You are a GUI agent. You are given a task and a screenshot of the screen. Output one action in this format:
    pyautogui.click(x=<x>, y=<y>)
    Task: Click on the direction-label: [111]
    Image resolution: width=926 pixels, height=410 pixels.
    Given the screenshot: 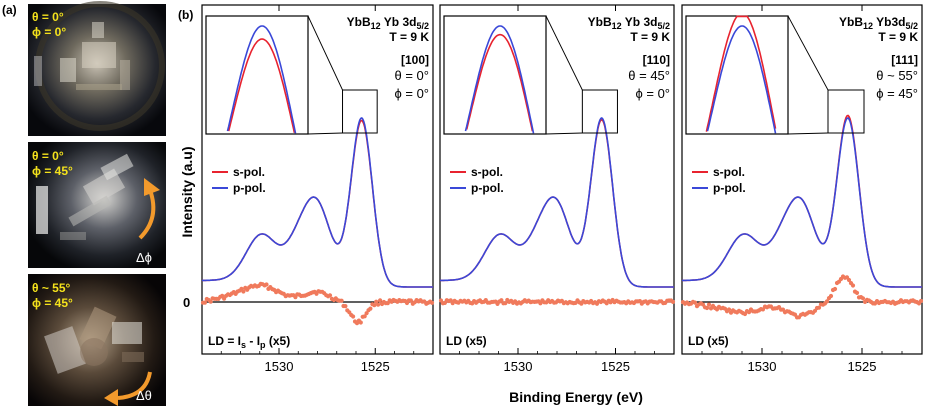 What is the action you would take?
    pyautogui.click(x=904, y=60)
    